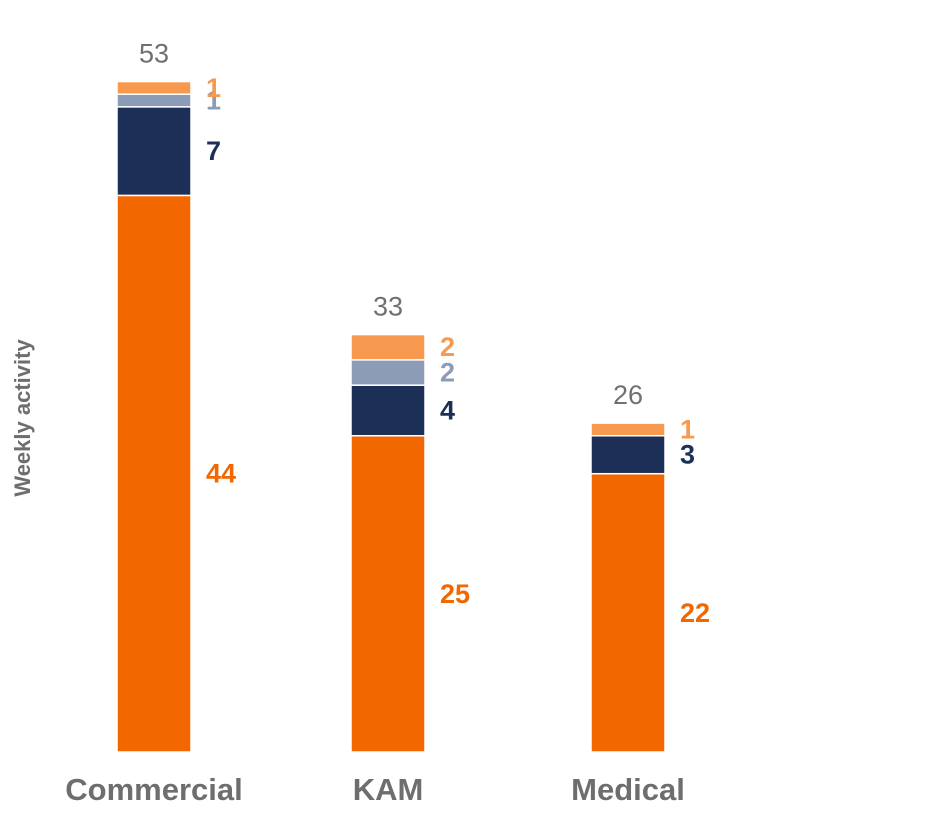 The image size is (940, 815). I want to click on category-label: Commercial, so click(153, 789).